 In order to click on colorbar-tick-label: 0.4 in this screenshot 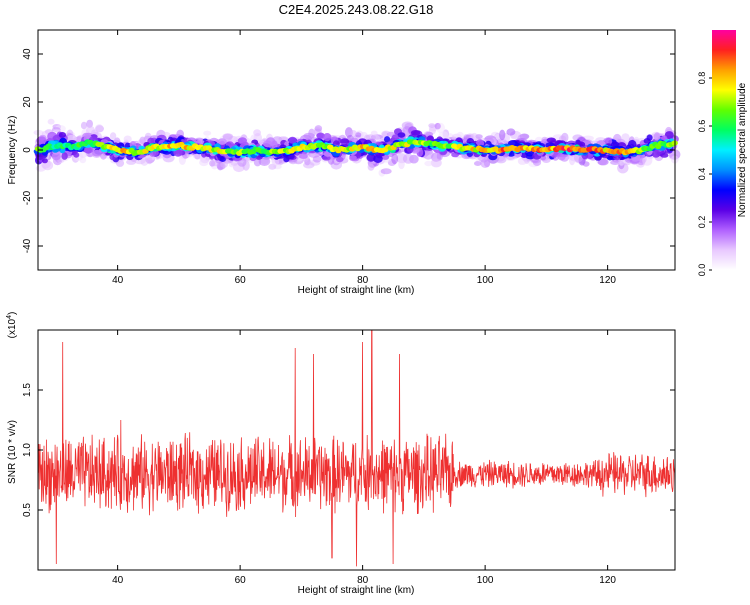, I will do `click(702, 174)`.